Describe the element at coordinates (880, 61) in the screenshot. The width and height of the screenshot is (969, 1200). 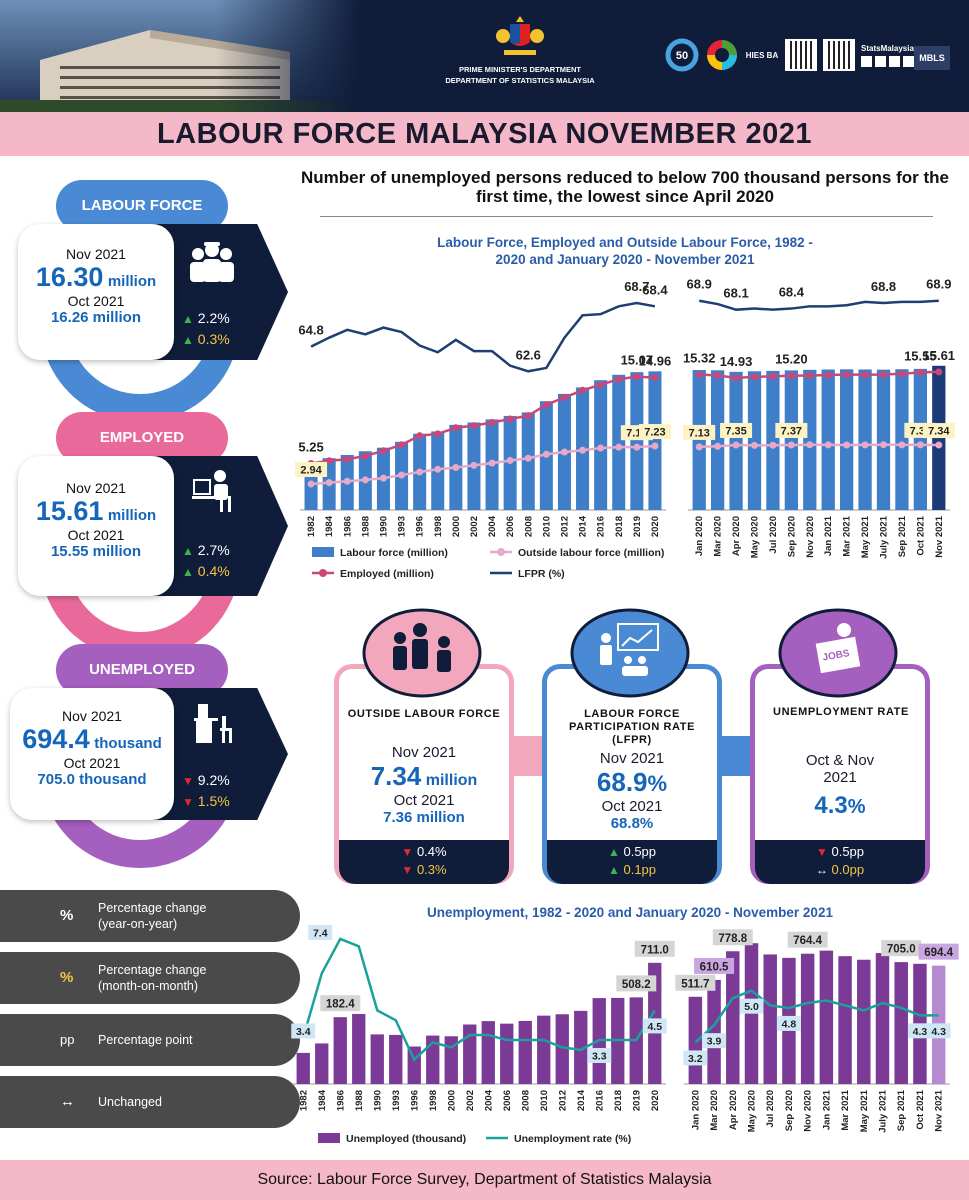
I see `instagram-icon` at that location.